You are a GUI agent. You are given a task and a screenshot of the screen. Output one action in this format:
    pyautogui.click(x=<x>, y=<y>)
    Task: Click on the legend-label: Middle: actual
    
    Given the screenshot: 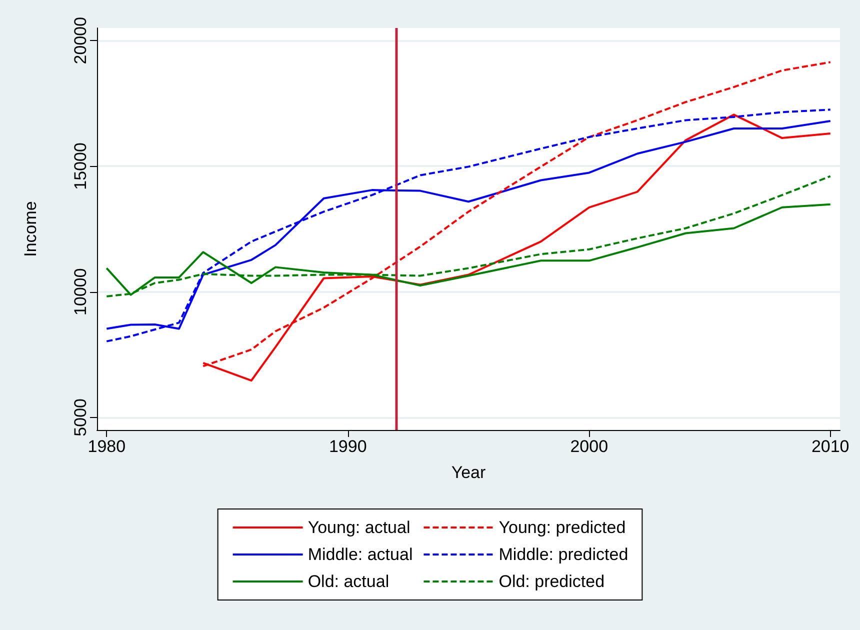 What is the action you would take?
    pyautogui.click(x=360, y=554)
    